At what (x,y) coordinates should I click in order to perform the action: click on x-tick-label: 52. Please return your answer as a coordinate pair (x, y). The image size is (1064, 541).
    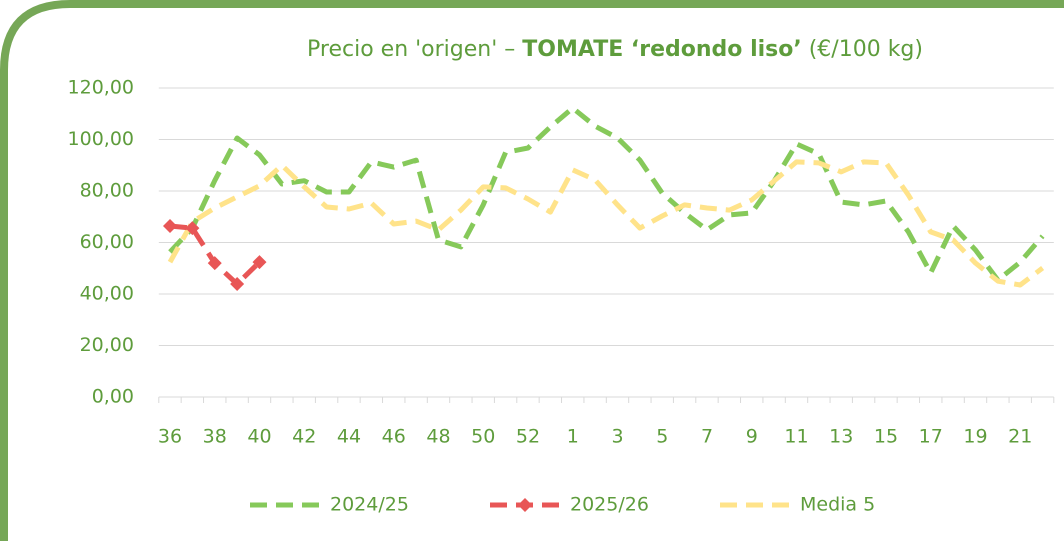
    Looking at the image, I should click on (528, 437).